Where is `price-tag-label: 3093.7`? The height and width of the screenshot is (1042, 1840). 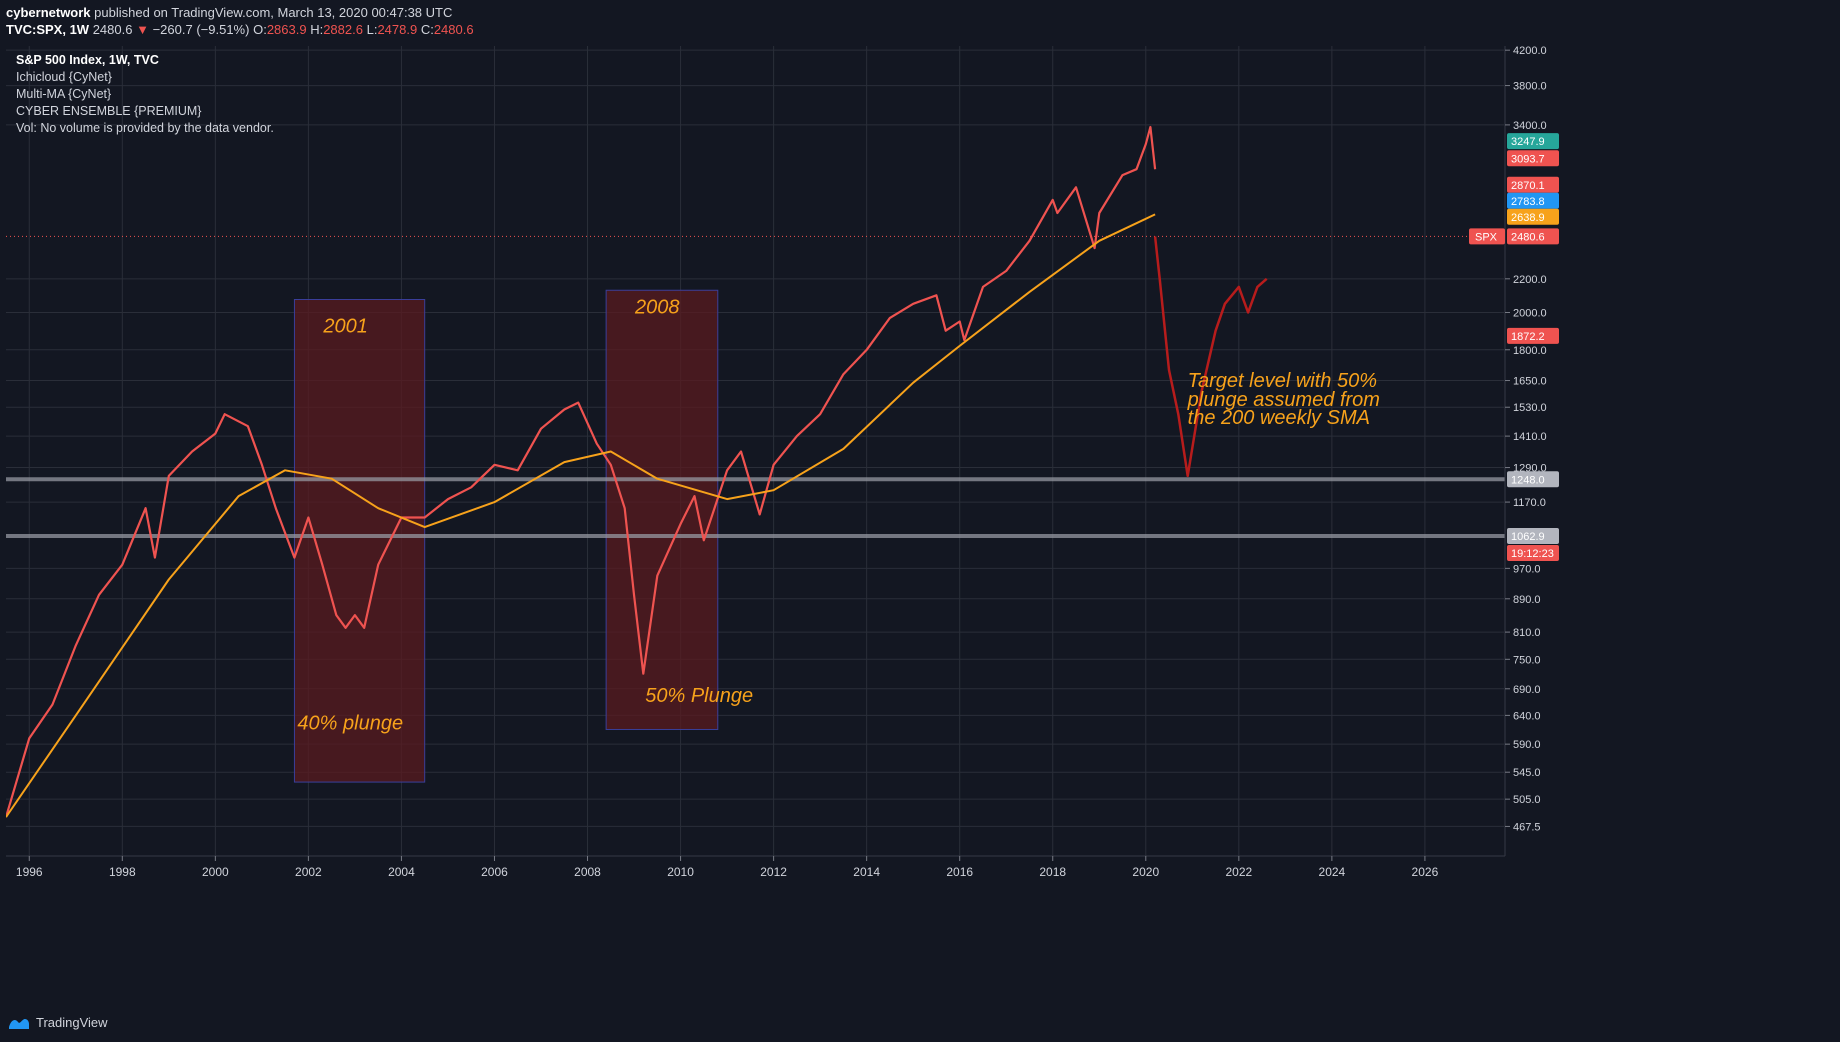
price-tag-label: 3093.7 is located at coordinates (1528, 159).